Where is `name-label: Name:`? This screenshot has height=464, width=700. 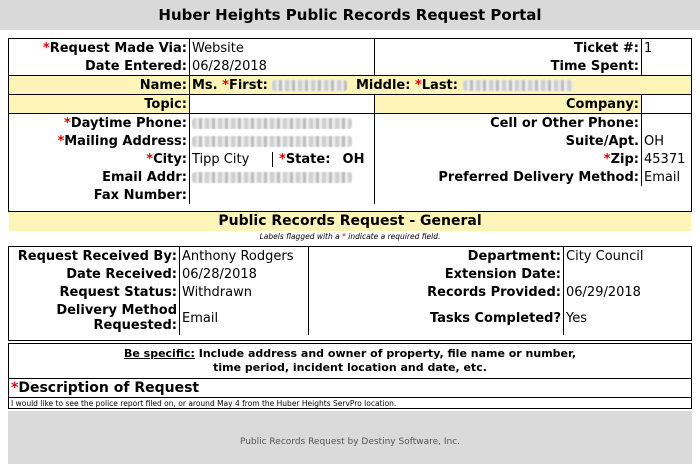
name-label: Name: is located at coordinates (163, 85).